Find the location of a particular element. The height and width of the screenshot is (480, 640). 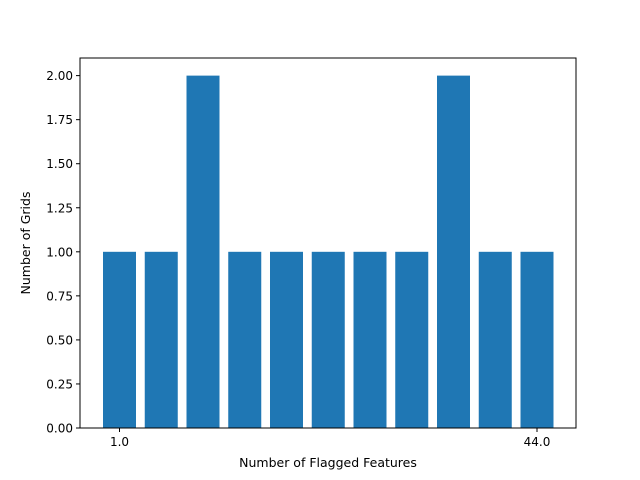

x-tick-label: 44.0 is located at coordinates (537, 442).